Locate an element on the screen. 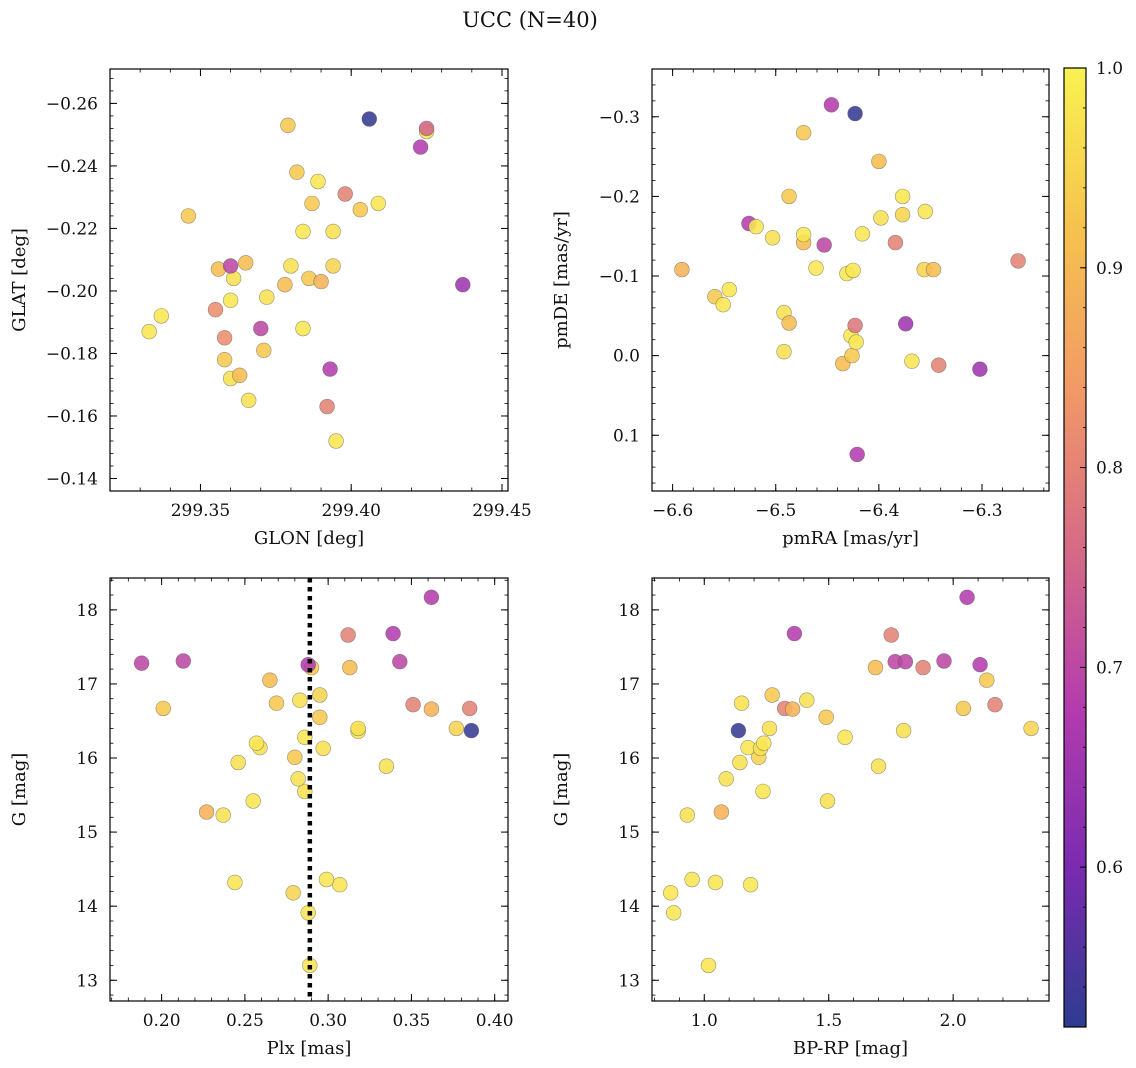 This screenshot has height=1068, width=1136. colorbar-tick-label: 0.6 is located at coordinates (1109, 868).